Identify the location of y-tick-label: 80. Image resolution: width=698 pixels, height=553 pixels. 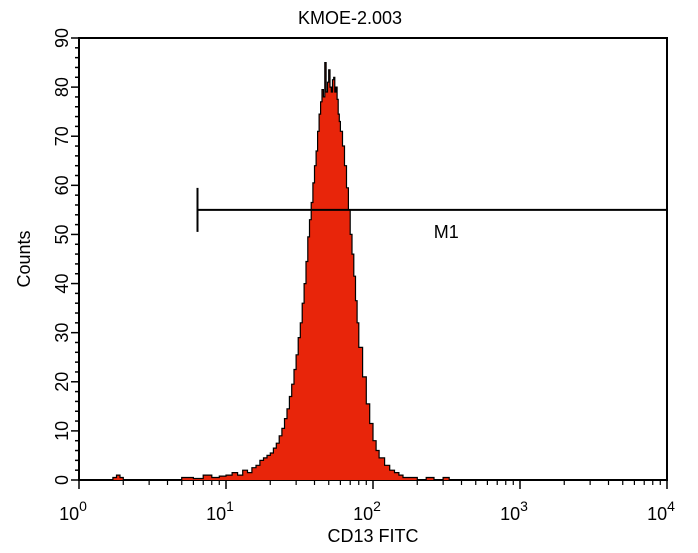
(62, 87).